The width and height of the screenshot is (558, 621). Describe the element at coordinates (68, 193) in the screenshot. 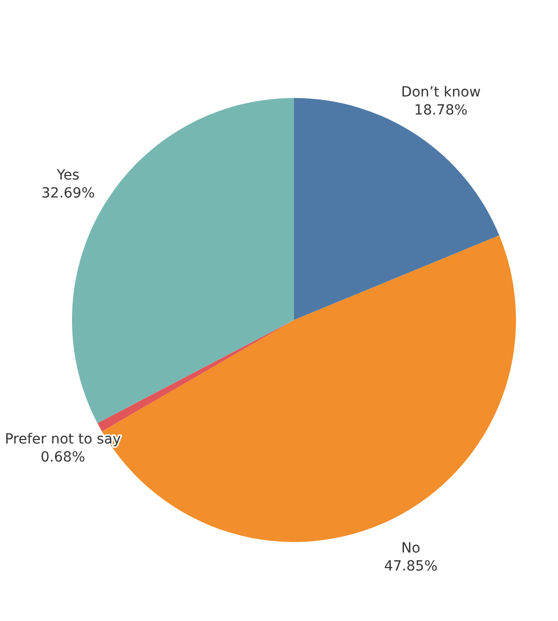

I see `data-label: 32.69%` at that location.